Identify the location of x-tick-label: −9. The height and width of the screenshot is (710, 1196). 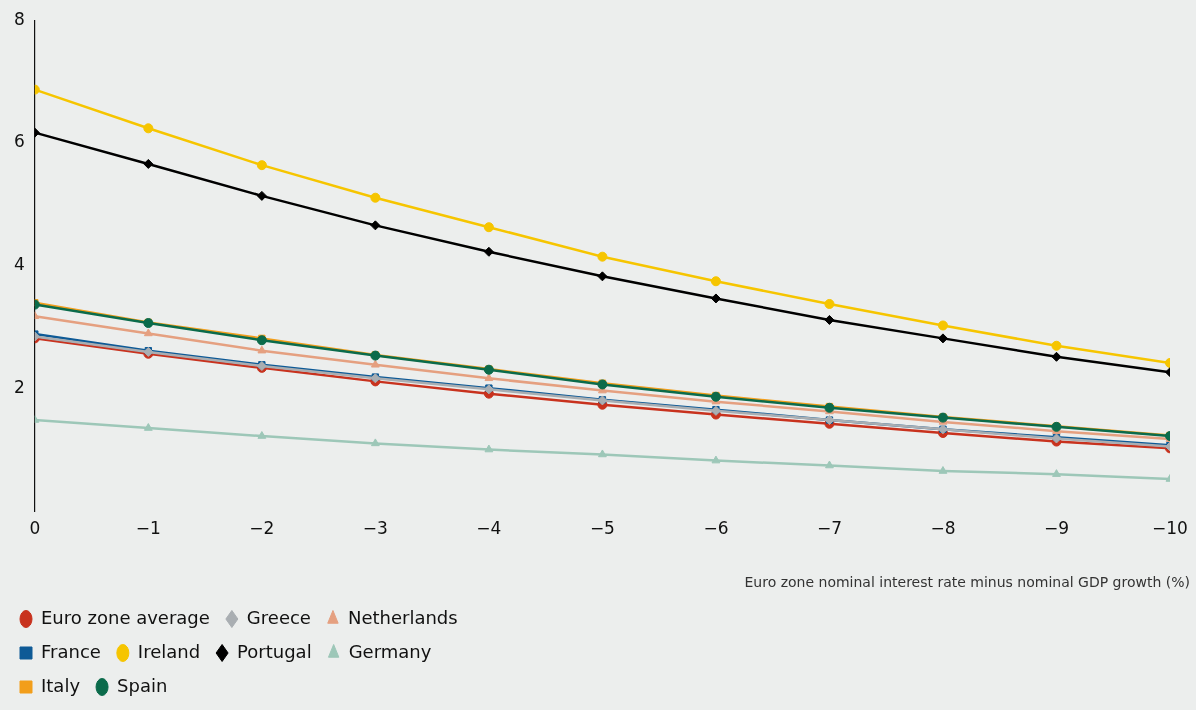
(1056, 528).